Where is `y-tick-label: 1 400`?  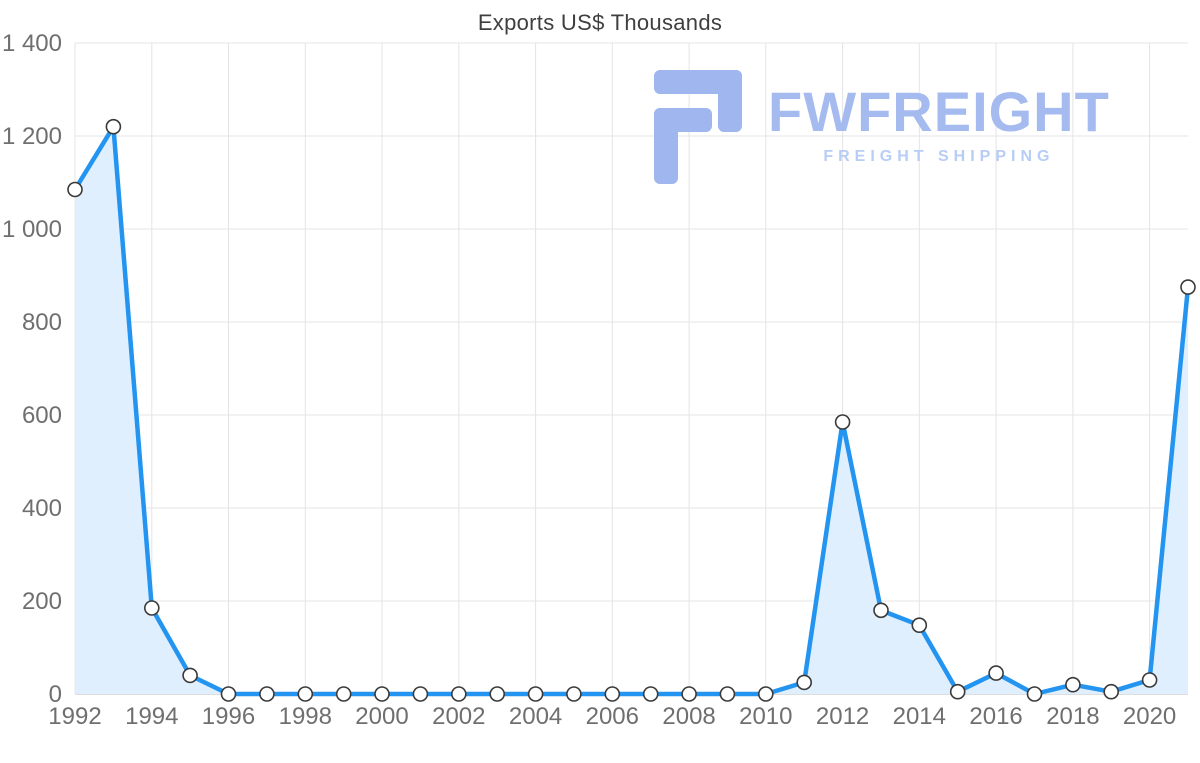 y-tick-label: 1 400 is located at coordinates (32, 43).